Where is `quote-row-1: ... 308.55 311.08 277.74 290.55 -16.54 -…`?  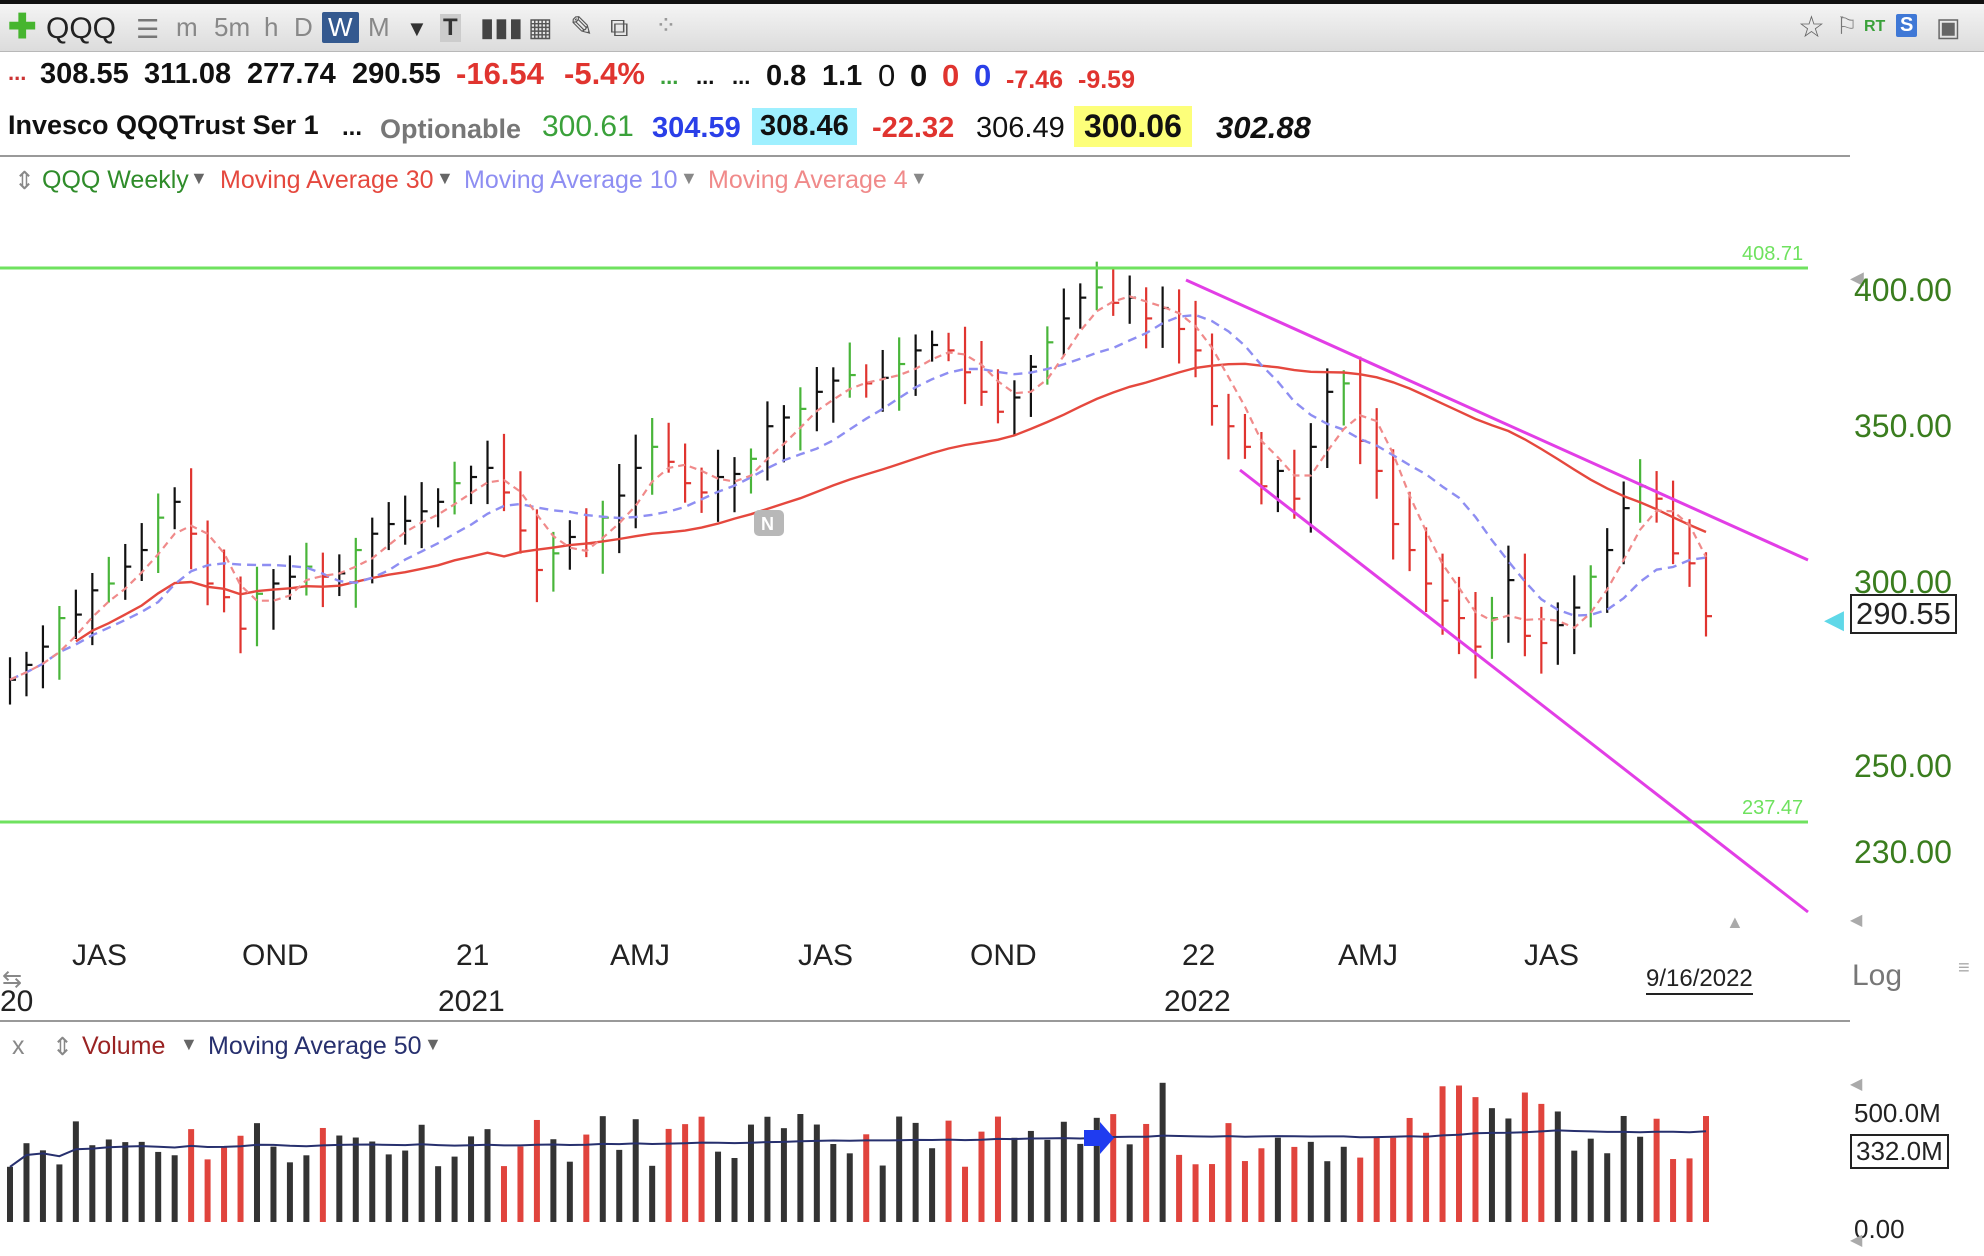
quote-row-1: ... 308.55 311.08 277.74 290.55 -16.54 -… is located at coordinates (992, 78).